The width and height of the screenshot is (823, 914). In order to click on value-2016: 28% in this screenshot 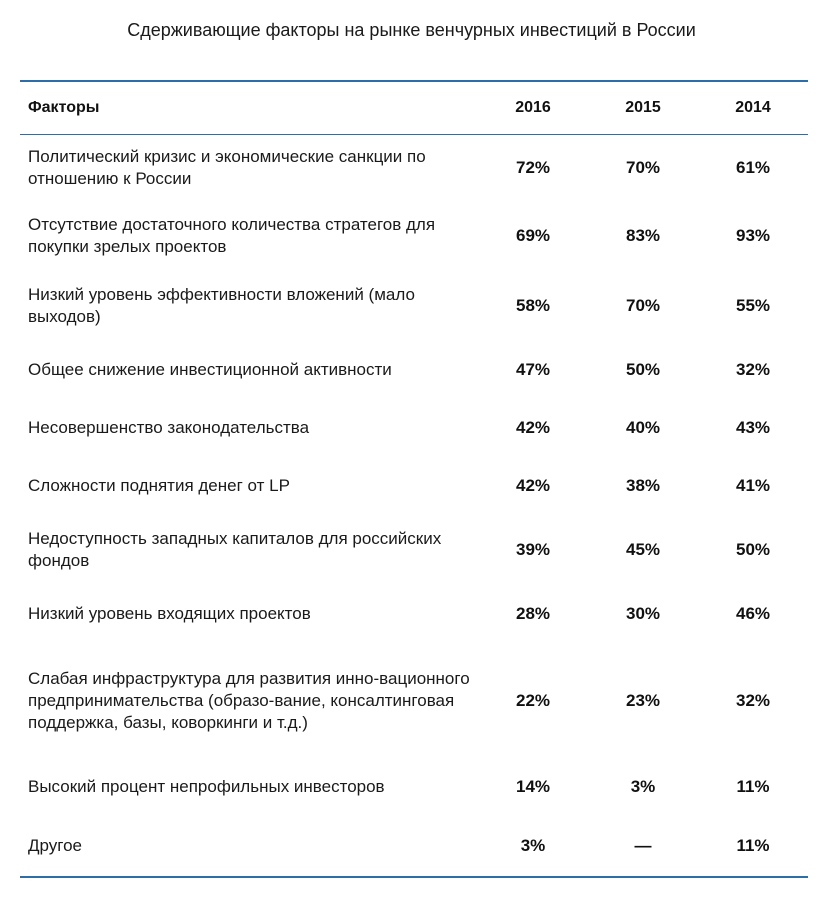, I will do `click(533, 613)`.